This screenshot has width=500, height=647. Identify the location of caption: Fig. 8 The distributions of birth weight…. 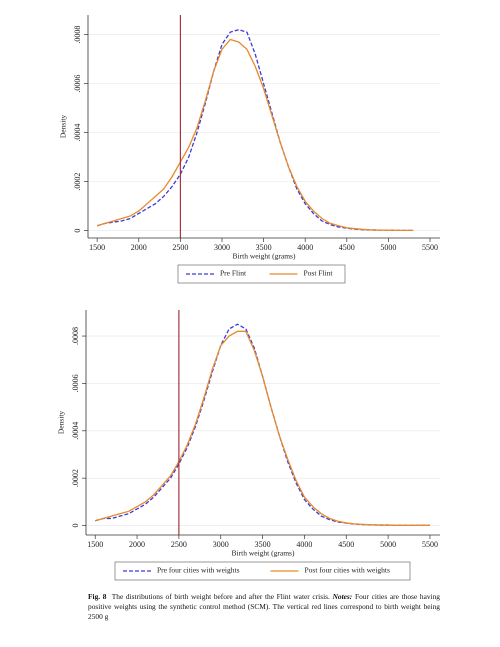
(264, 607).